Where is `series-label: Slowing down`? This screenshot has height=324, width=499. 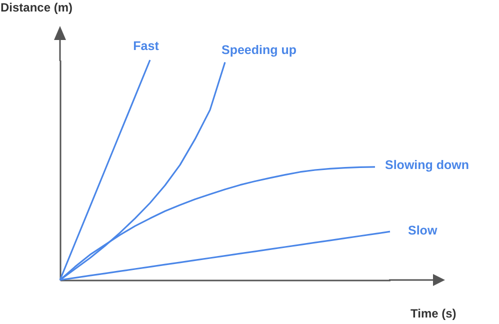
series-label: Slowing down is located at coordinates (427, 165).